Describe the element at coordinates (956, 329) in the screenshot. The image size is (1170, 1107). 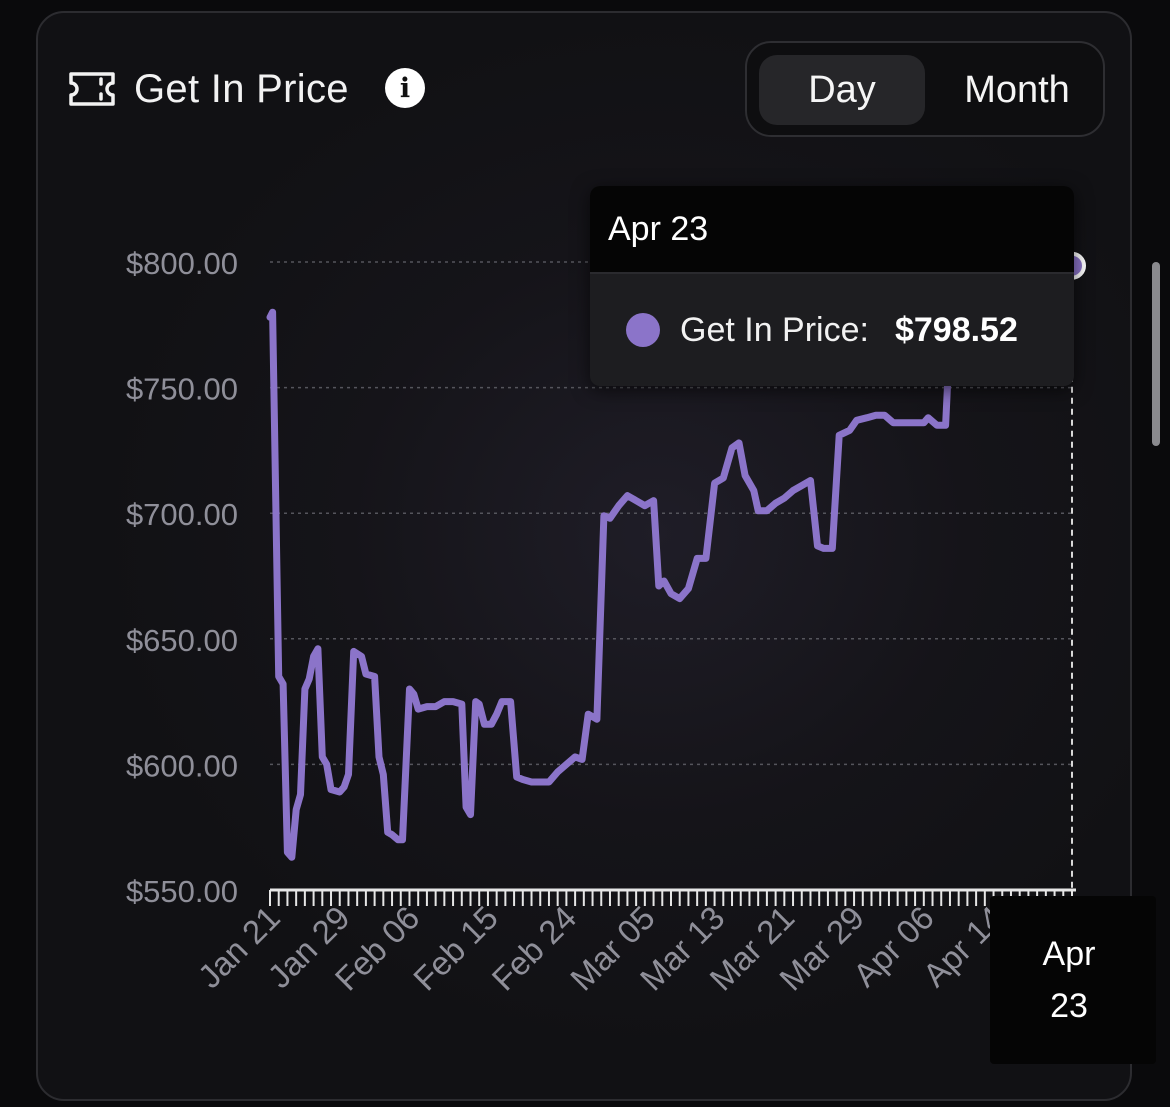
I see `tooltip-value: $798.52` at that location.